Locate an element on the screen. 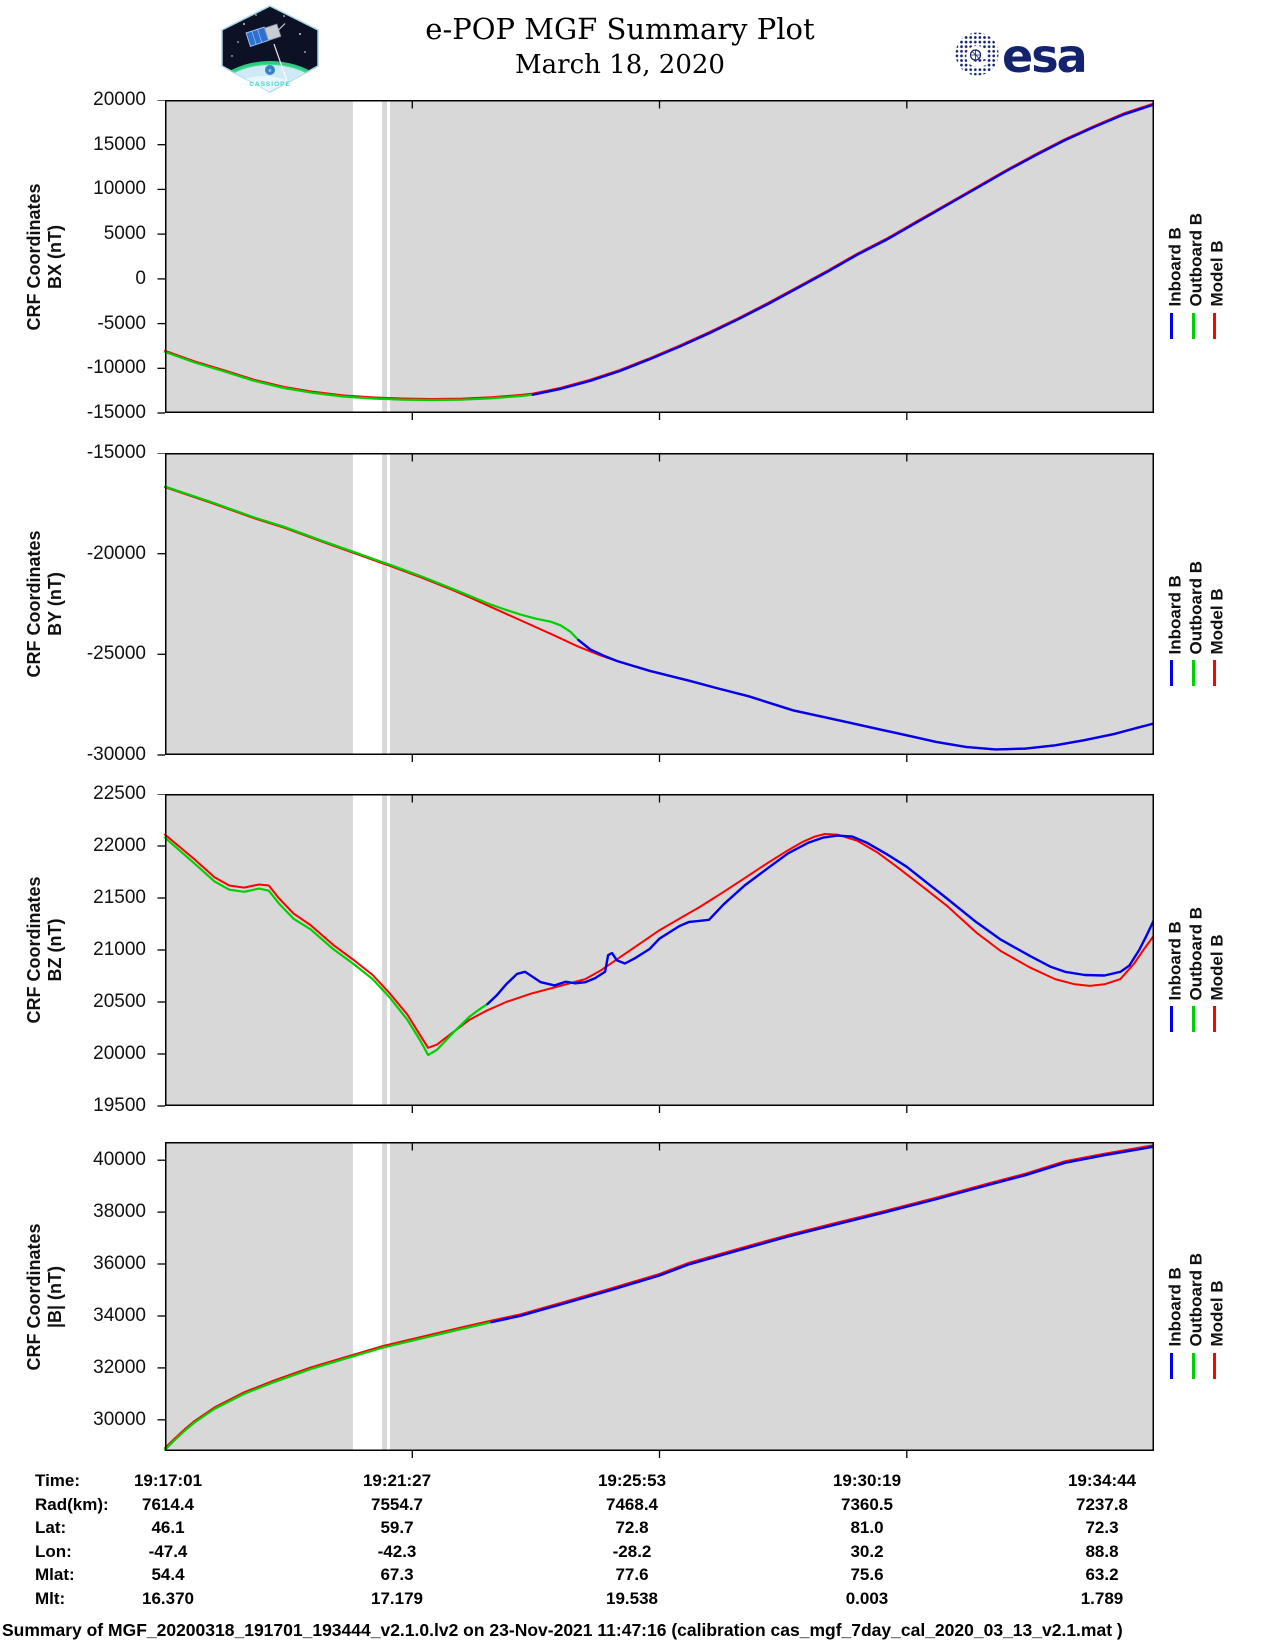 Image resolution: width=1275 pixels, height=1650 pixels. table-cell: 19:21:27 is located at coordinates (397, 1480).